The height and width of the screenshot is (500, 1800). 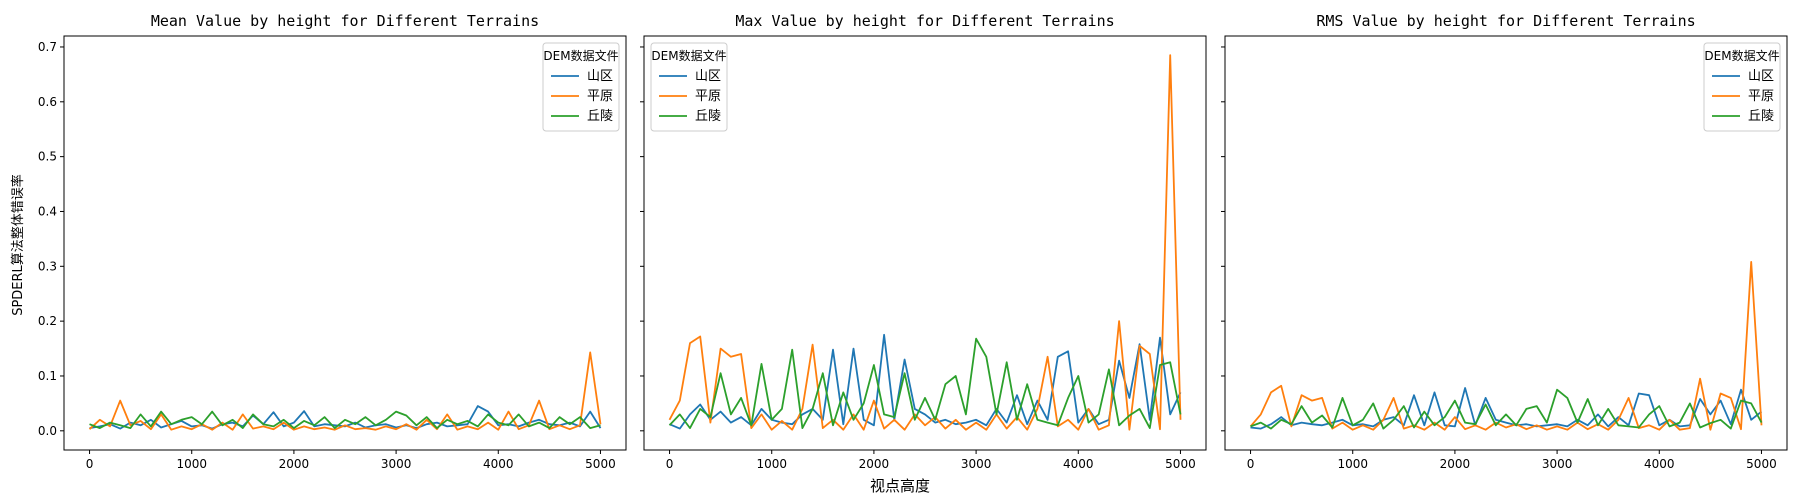 What do you see at coordinates (47, 211) in the screenshot?
I see `y-tick-label: 0.4` at bounding box center [47, 211].